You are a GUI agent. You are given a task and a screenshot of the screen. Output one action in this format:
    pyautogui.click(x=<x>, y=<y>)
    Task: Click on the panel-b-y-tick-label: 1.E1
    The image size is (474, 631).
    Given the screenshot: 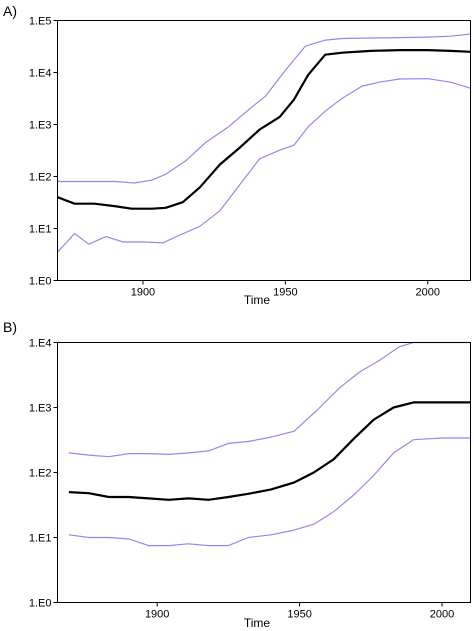 What is the action you would take?
    pyautogui.click(x=40, y=539)
    